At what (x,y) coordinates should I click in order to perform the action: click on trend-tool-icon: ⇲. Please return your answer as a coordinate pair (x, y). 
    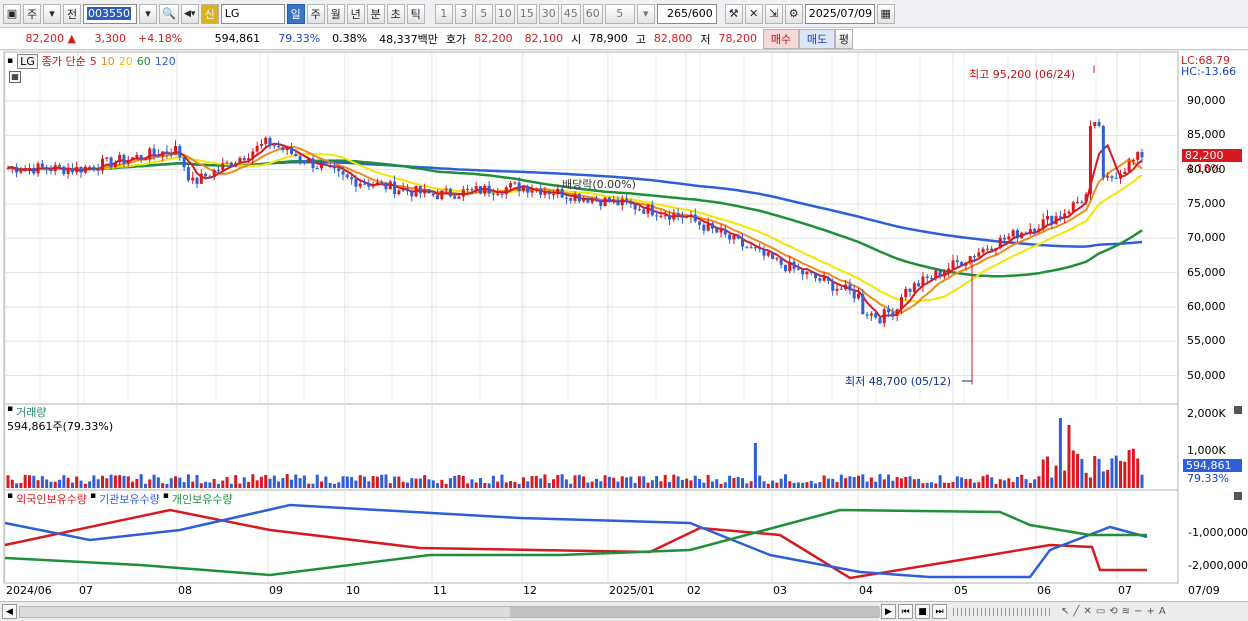
    Looking at the image, I should click on (773, 13).